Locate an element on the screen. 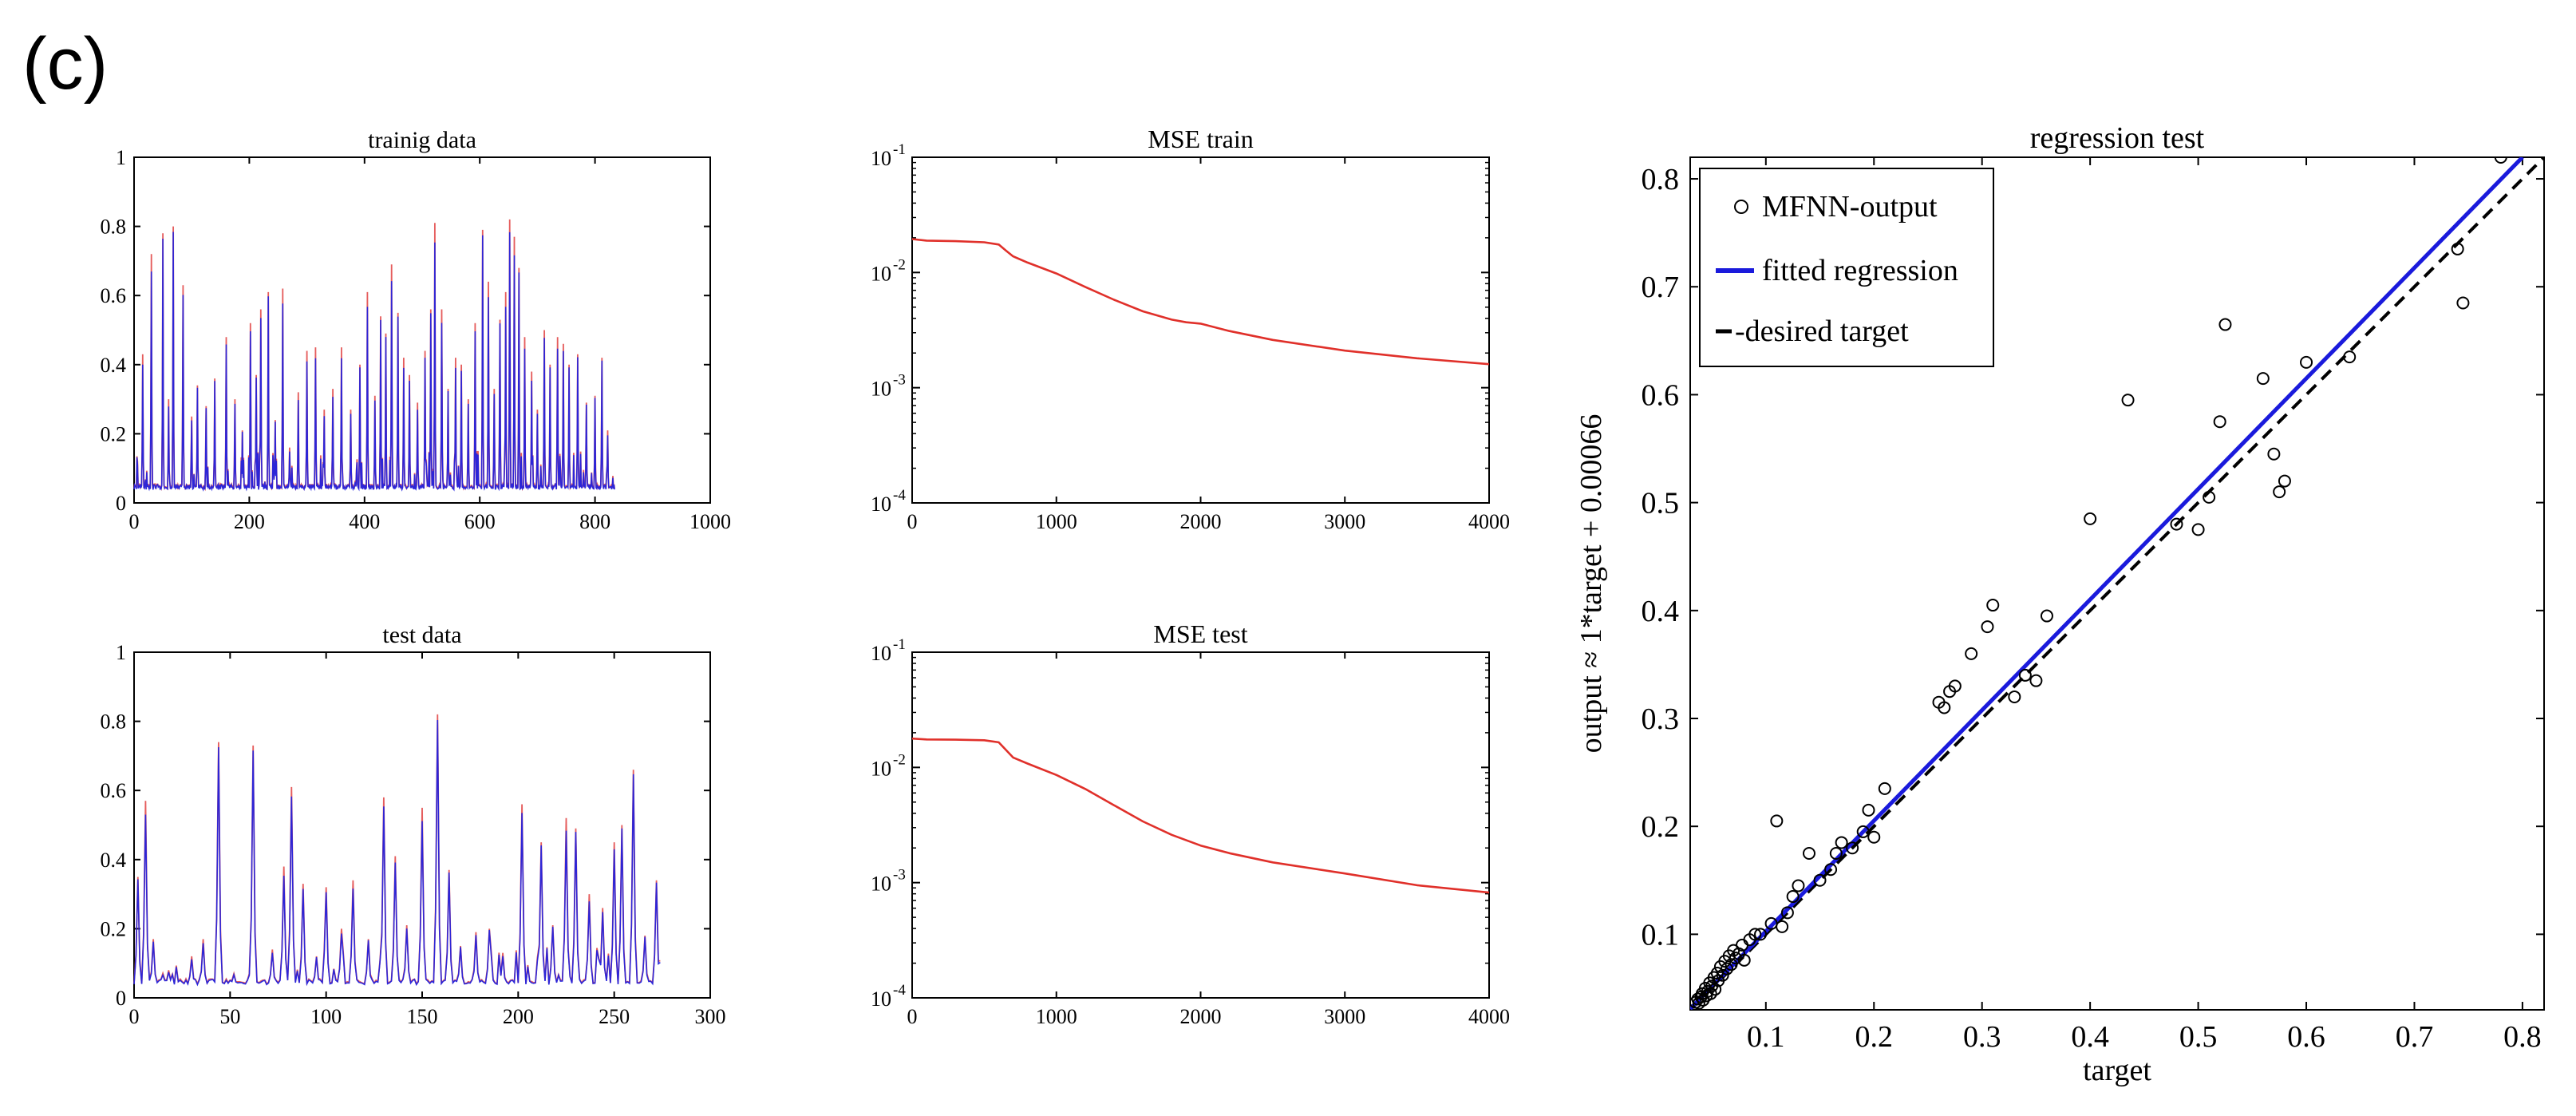 The image size is (2576, 1116). mse-test-xtick-label: 4000 is located at coordinates (1489, 1016).